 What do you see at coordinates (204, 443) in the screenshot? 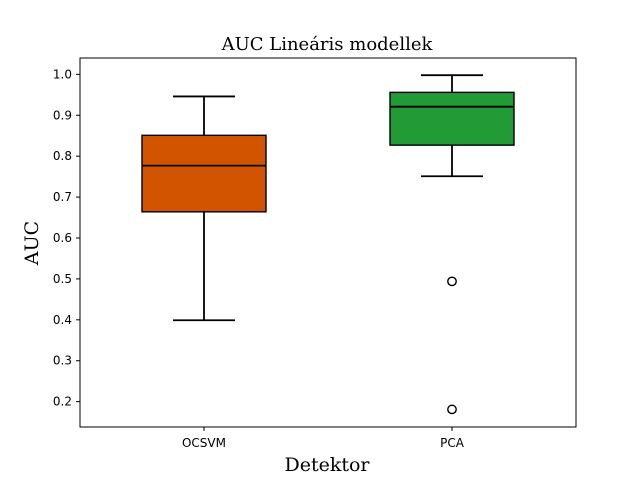
I see `x-tick-label: OCSVM` at bounding box center [204, 443].